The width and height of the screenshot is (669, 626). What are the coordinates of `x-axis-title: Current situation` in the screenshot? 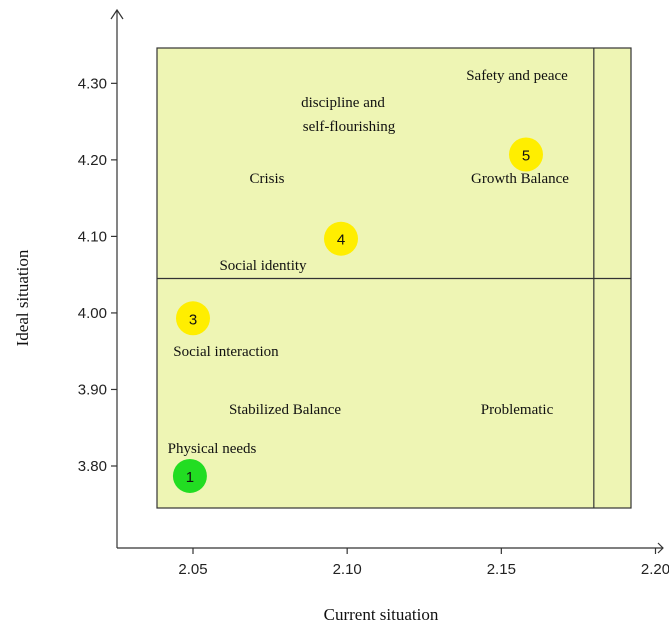 It's located at (381, 614).